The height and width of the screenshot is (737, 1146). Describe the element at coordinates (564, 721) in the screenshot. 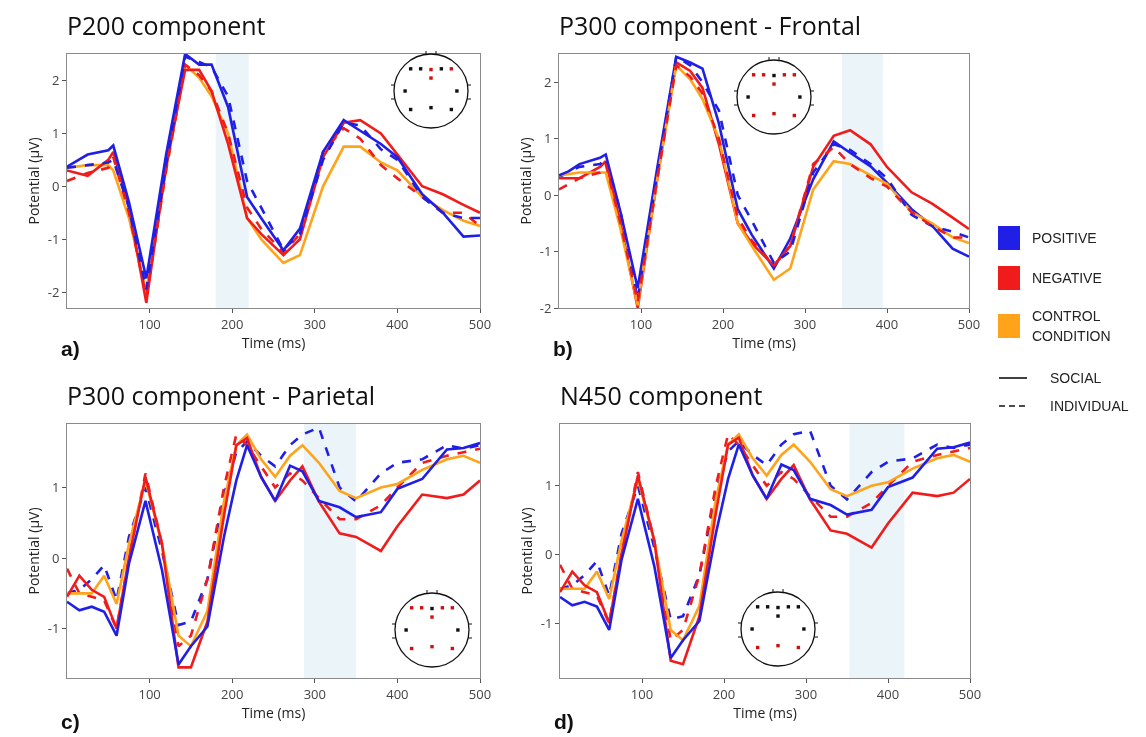

I see `text: d)` at that location.